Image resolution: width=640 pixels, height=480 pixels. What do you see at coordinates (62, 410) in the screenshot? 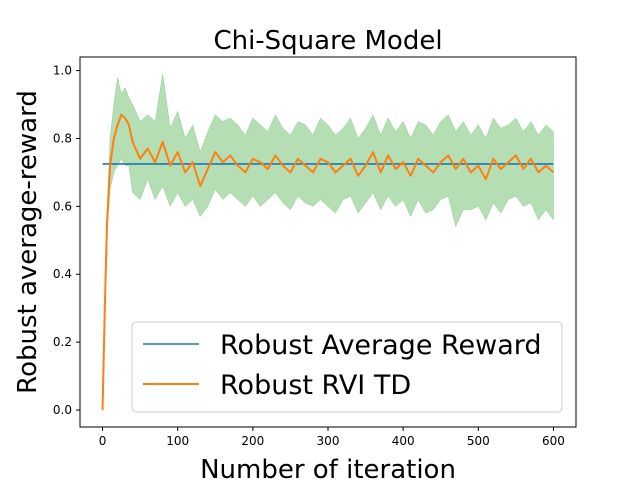
I see `y-tick-label: 0.0` at bounding box center [62, 410].